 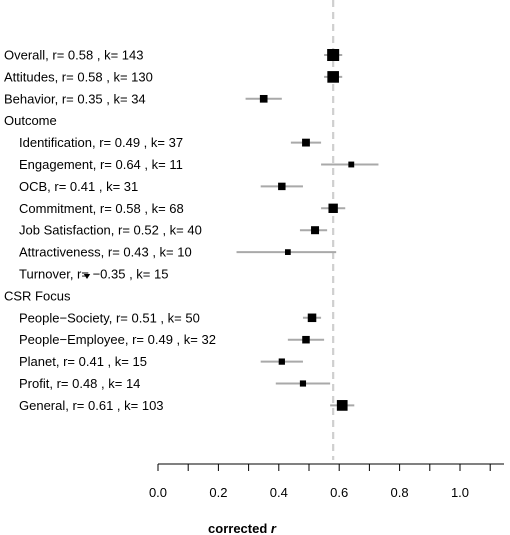 I want to click on row-label: Attractiveness, r= 0.43 , k= 10, so click(x=105, y=252).